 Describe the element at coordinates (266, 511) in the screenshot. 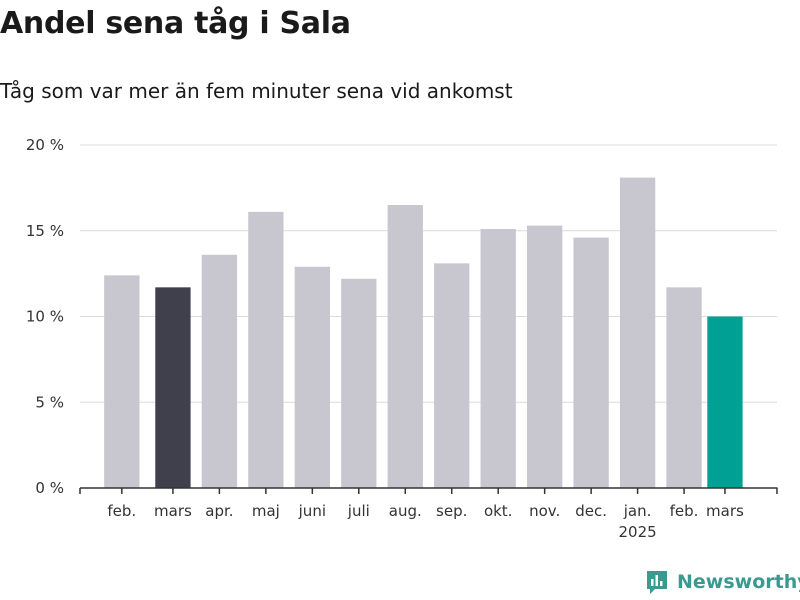

I see `x-tick-label: maj` at that location.